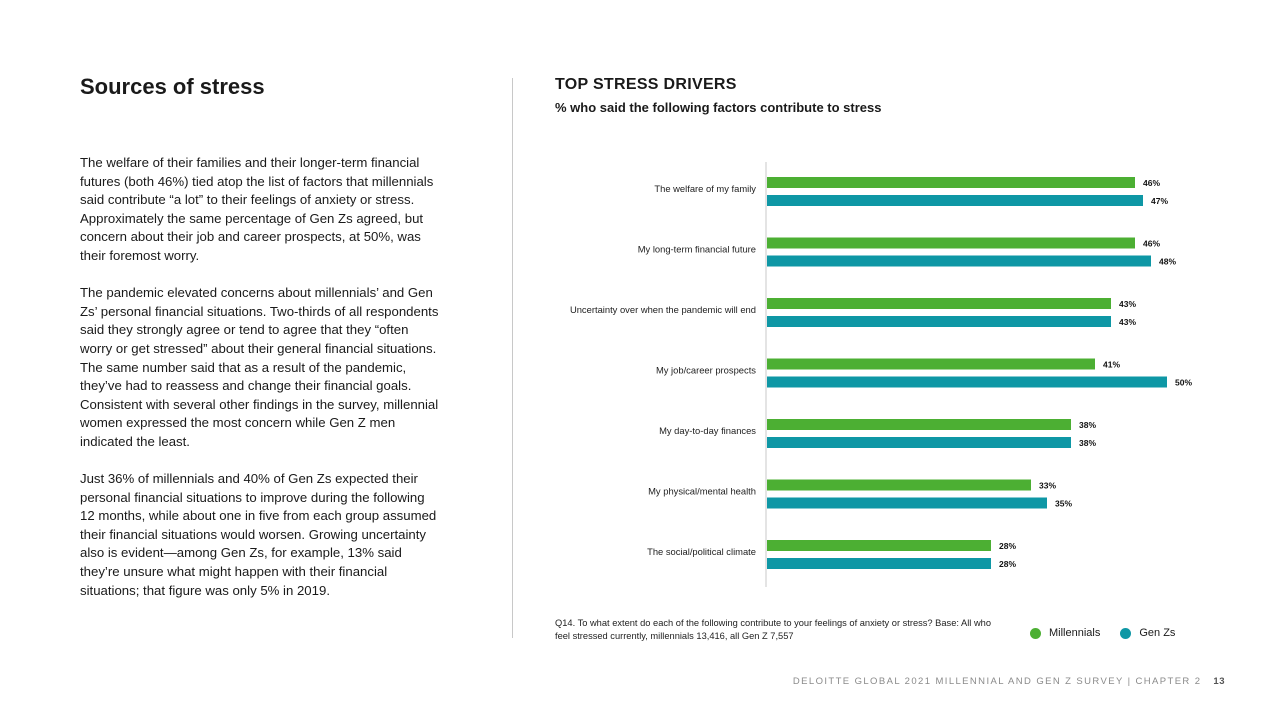 Image resolution: width=1280 pixels, height=720 pixels. I want to click on legend-item-millennials: Millennials, so click(1065, 633).